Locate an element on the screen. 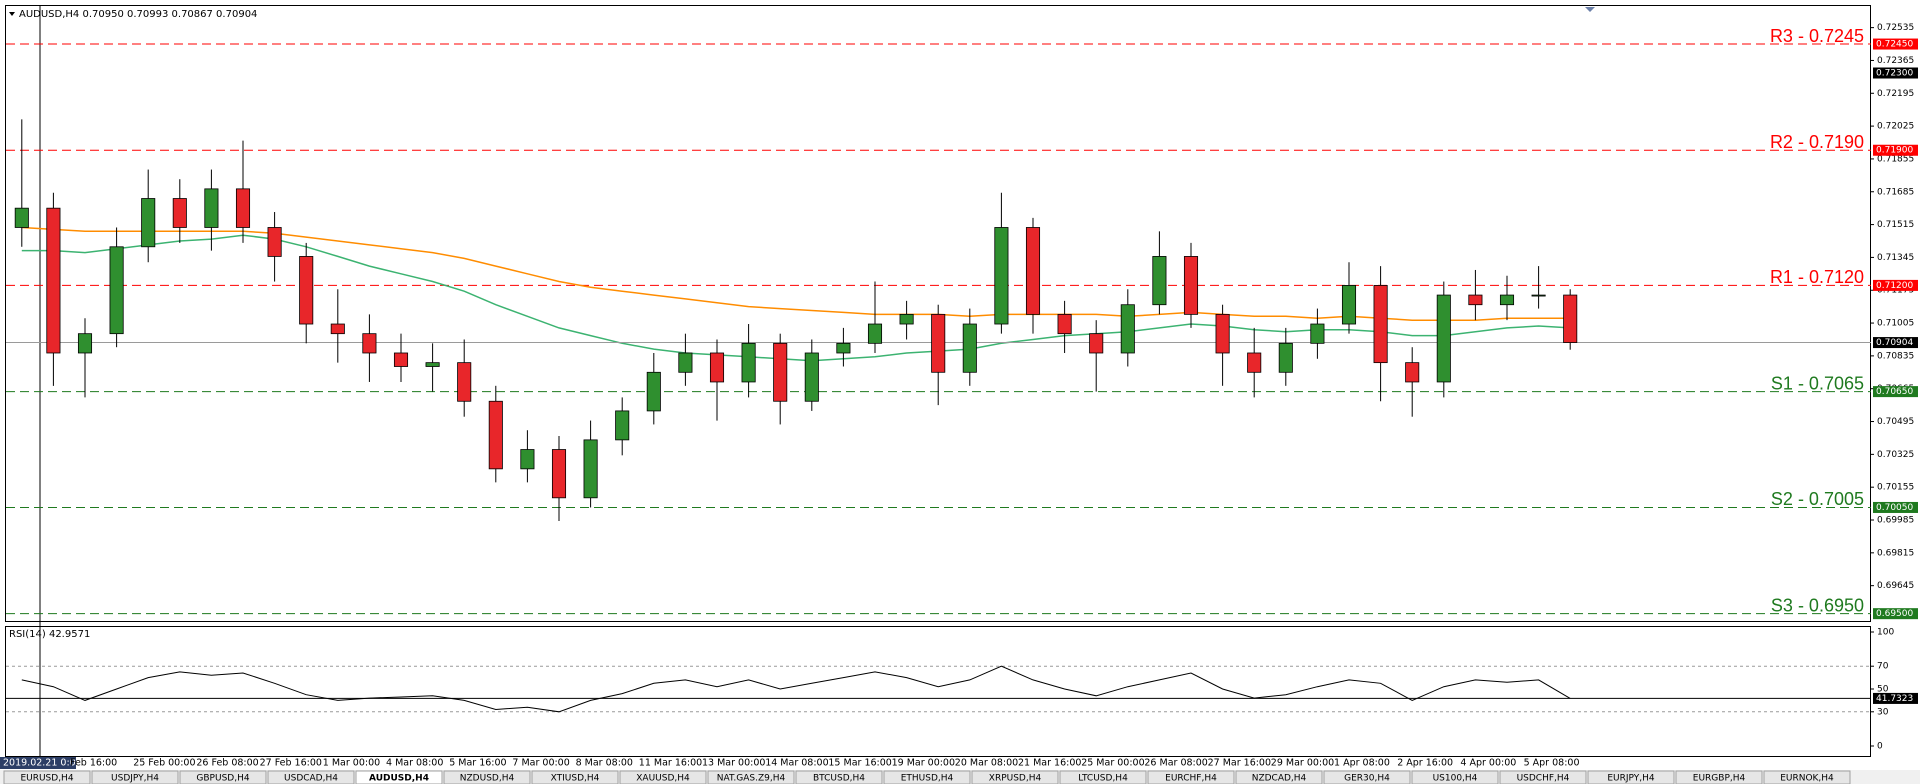 The height and width of the screenshot is (784, 1920). x-tick-label: 25 Feb 00:00 is located at coordinates (164, 763).